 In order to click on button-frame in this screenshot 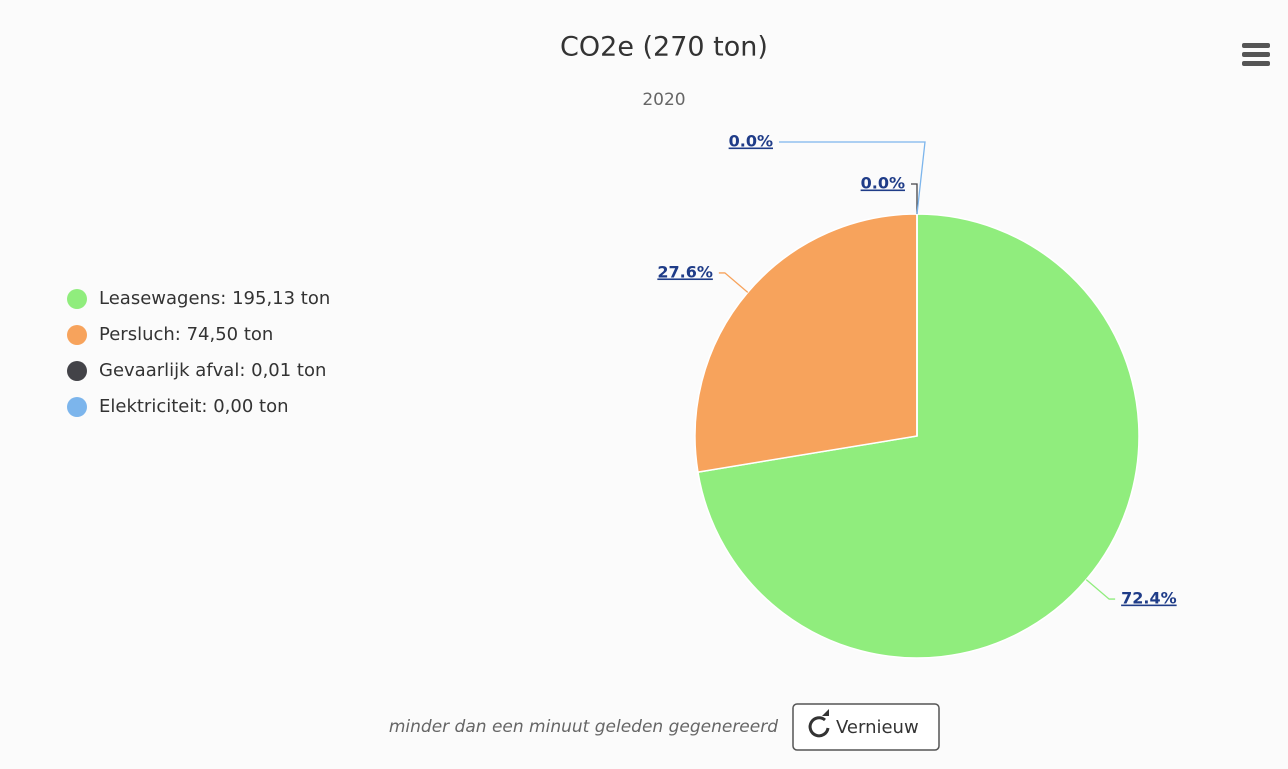, I will do `click(866, 727)`.